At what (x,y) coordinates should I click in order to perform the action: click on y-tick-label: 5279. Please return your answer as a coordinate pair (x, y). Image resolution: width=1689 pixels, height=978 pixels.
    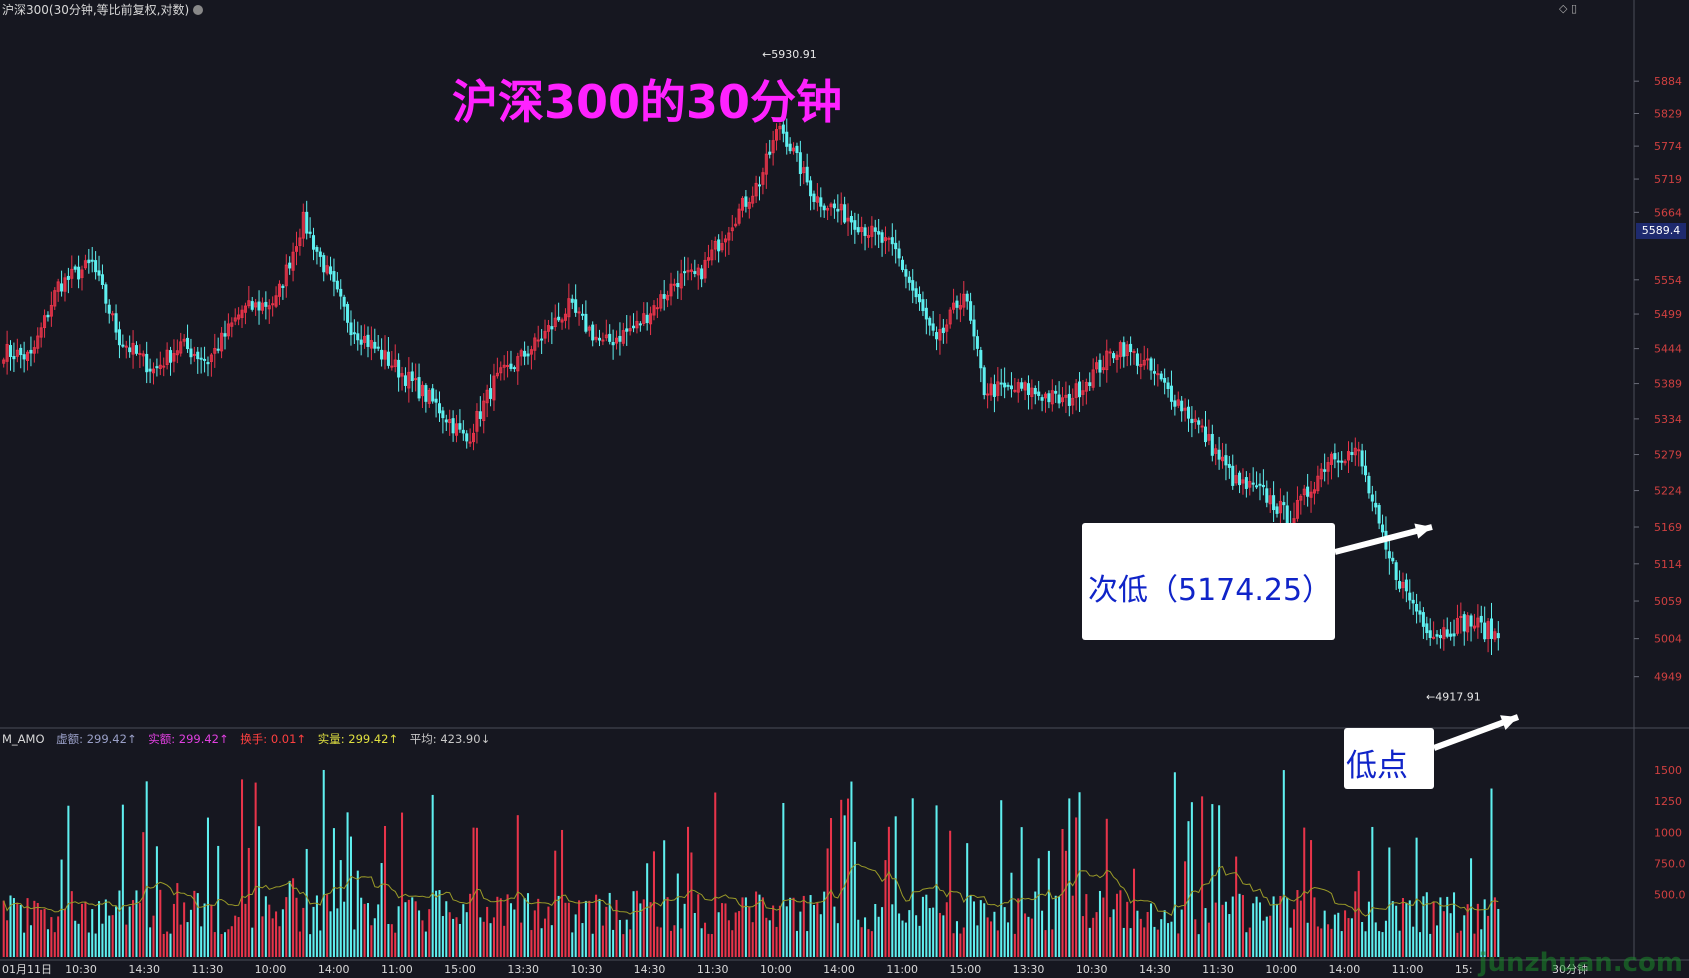
    Looking at the image, I should click on (1668, 455).